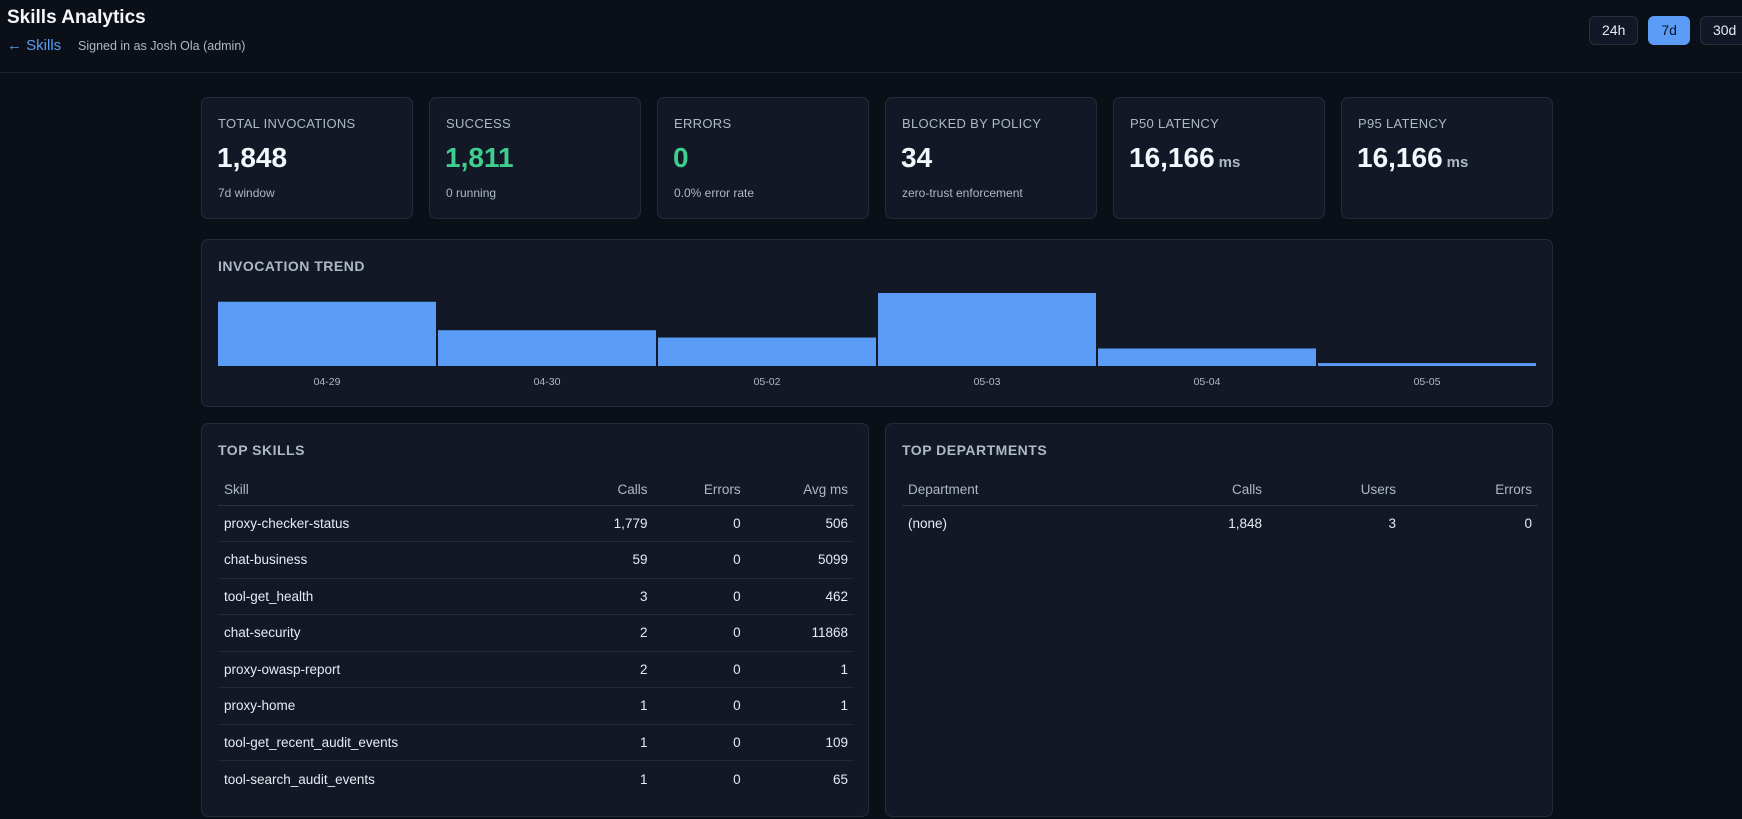 This screenshot has width=1742, height=819. I want to click on range-button-24h: 24h, so click(1614, 30).